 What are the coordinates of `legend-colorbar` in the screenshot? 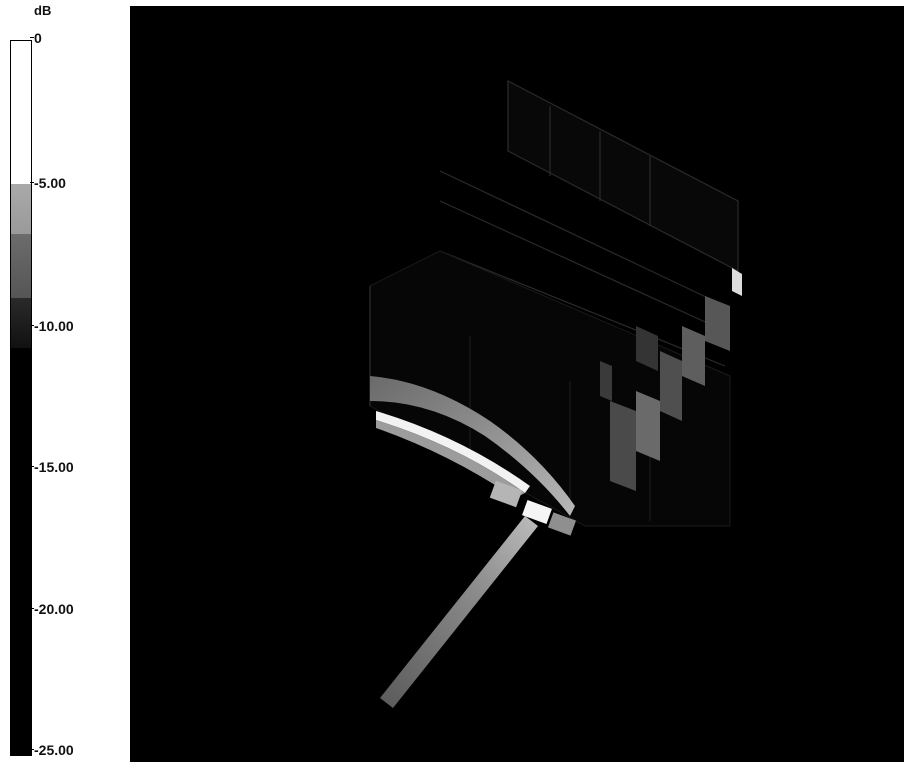 It's located at (21, 398).